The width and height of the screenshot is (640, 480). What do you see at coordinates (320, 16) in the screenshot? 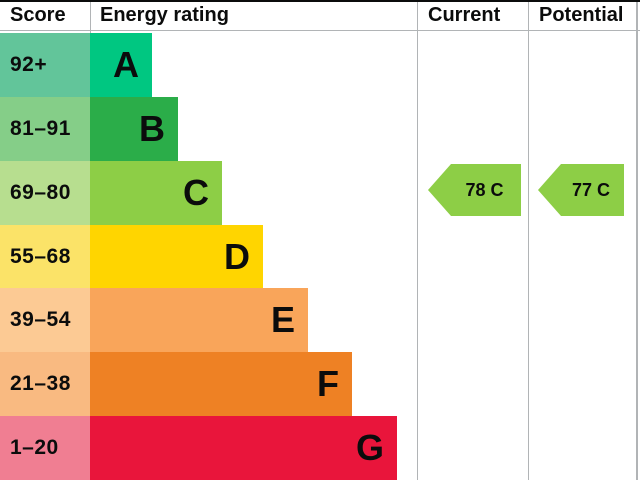
I see `chart-header-row: Score Energy rating Current Potential` at bounding box center [320, 16].